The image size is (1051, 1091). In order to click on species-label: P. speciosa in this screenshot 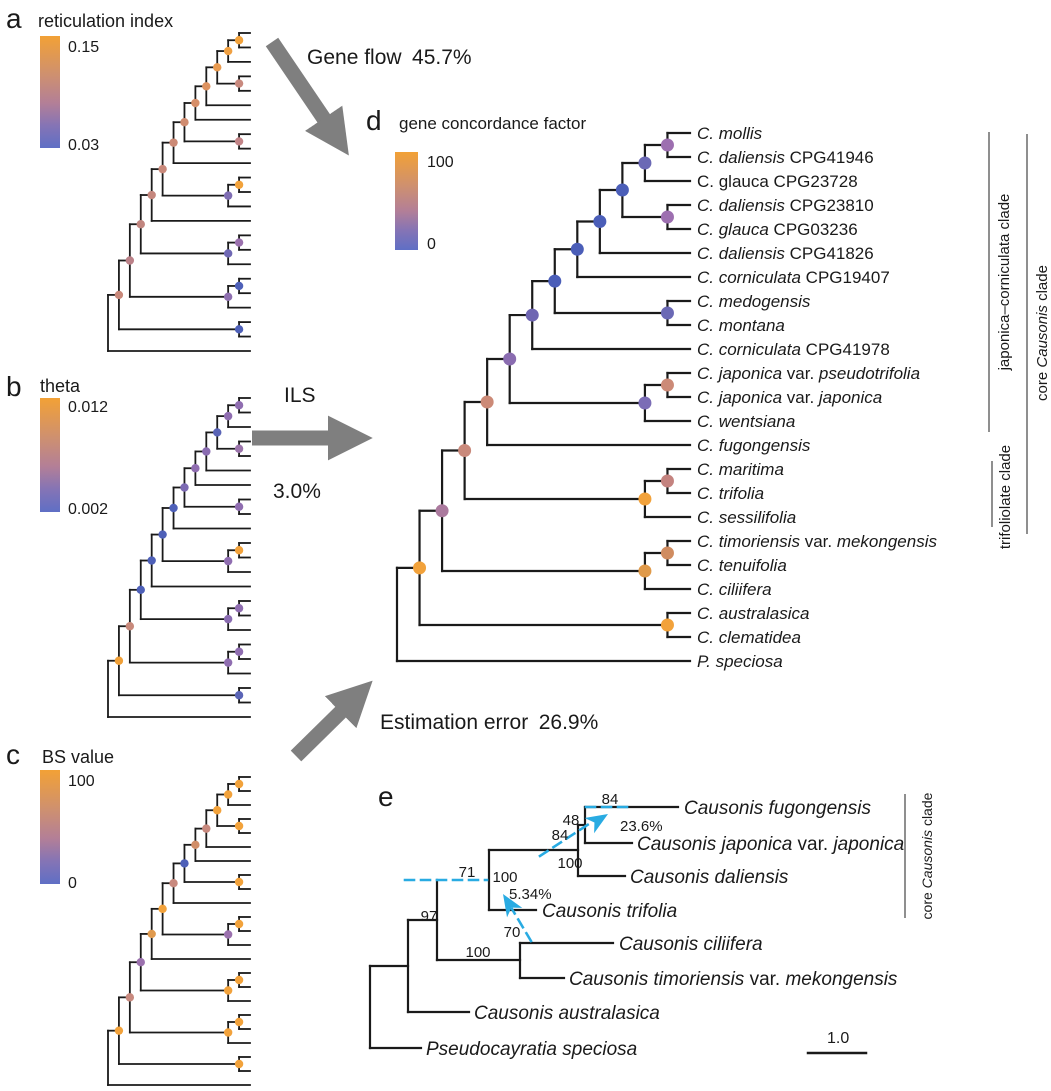, I will do `click(740, 661)`.